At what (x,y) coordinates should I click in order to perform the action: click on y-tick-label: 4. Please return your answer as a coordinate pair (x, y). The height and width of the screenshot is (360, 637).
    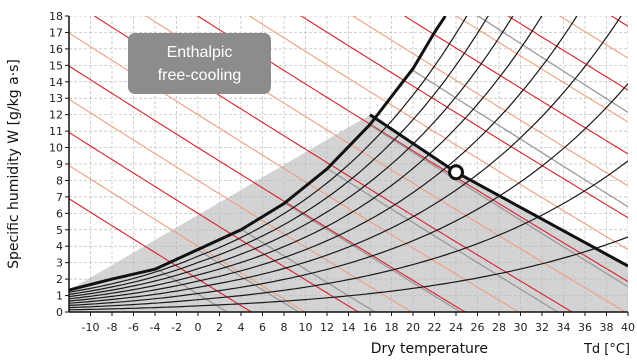
    Looking at the image, I should click on (59, 246).